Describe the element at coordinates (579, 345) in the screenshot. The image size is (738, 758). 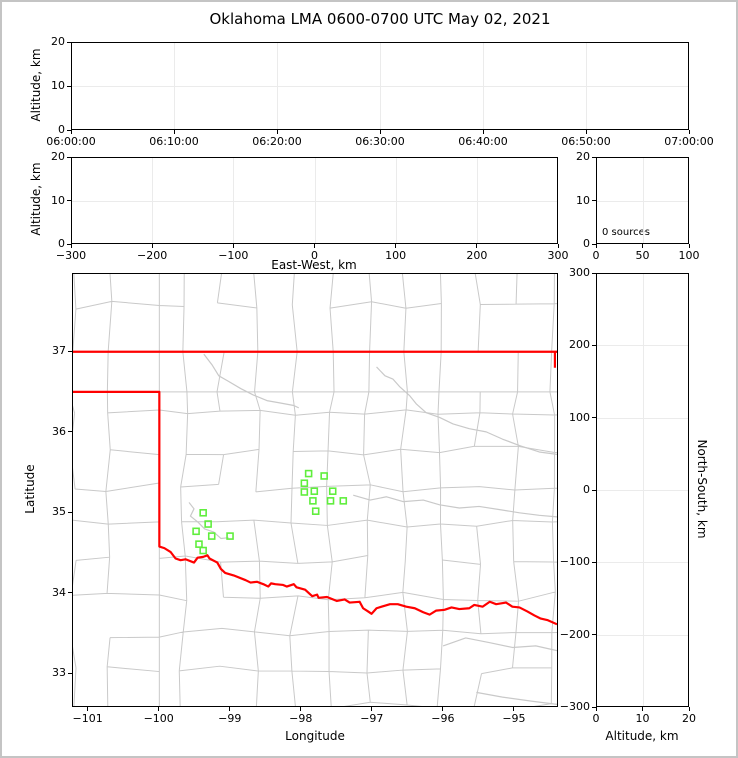
I see `tick-label: 200` at that location.